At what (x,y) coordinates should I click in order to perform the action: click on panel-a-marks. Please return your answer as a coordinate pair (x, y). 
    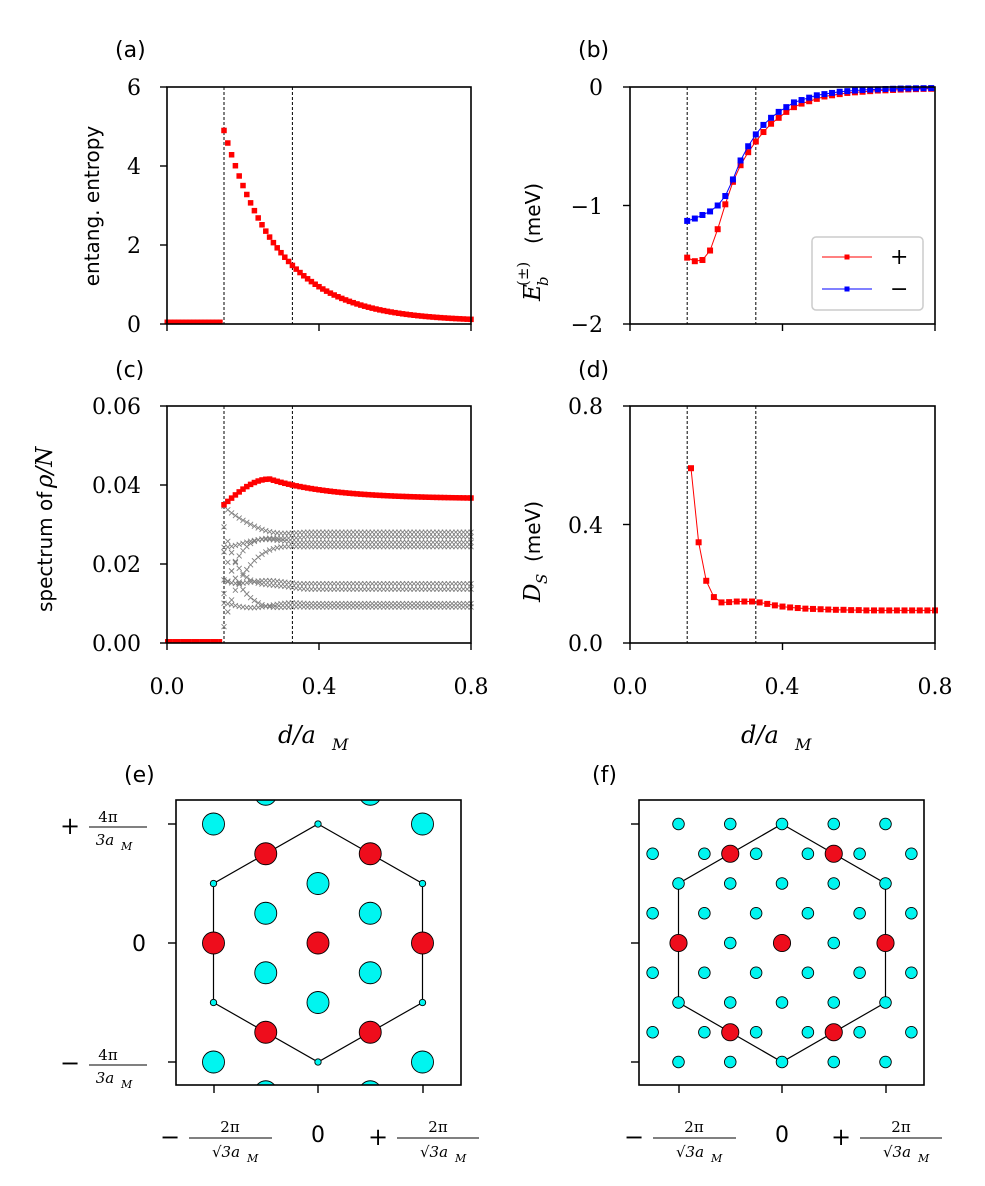
    Looking at the image, I should click on (319, 206).